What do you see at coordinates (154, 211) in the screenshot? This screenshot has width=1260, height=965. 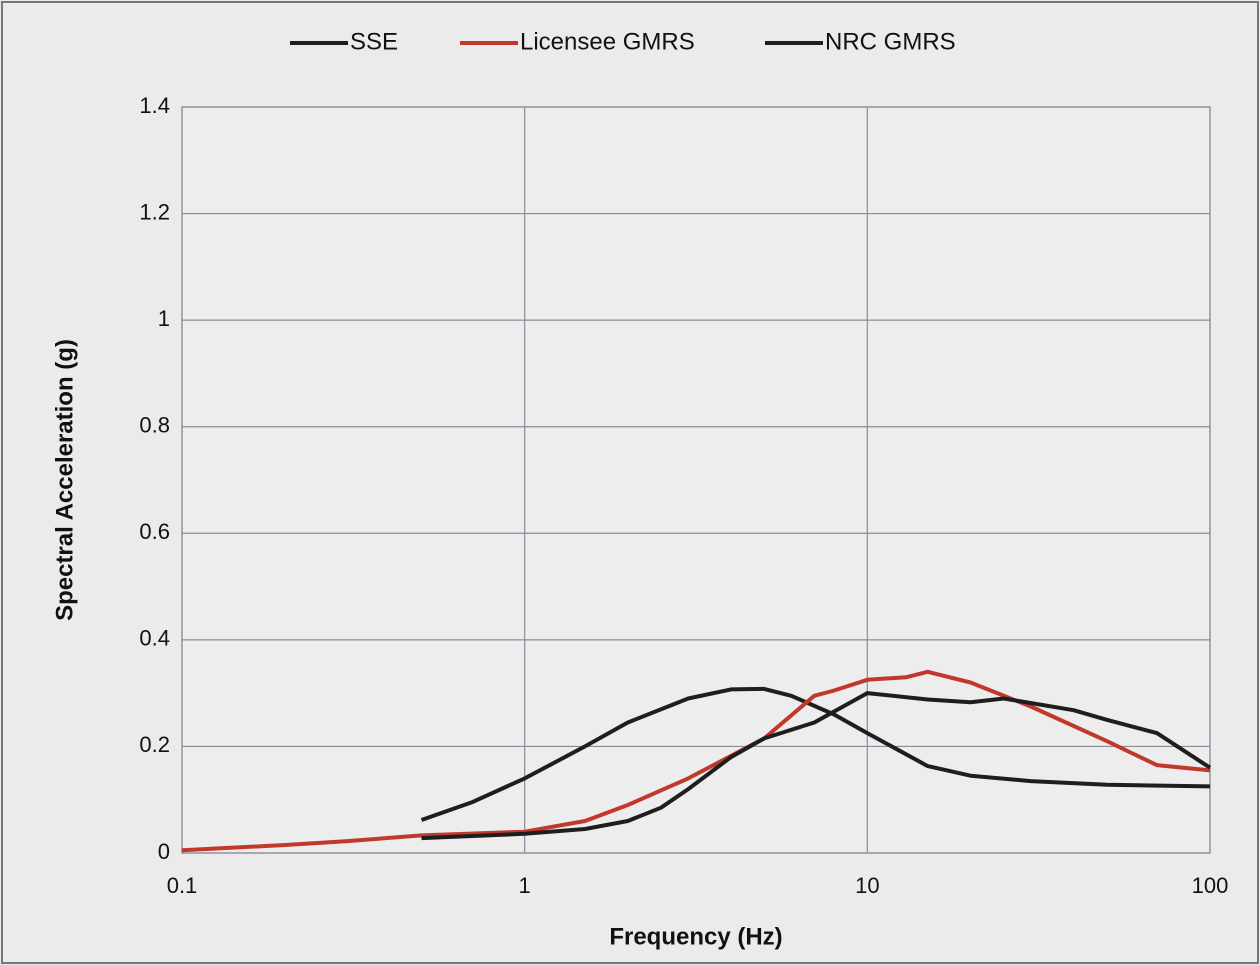 I see `y-tick-label: 1.2` at bounding box center [154, 211].